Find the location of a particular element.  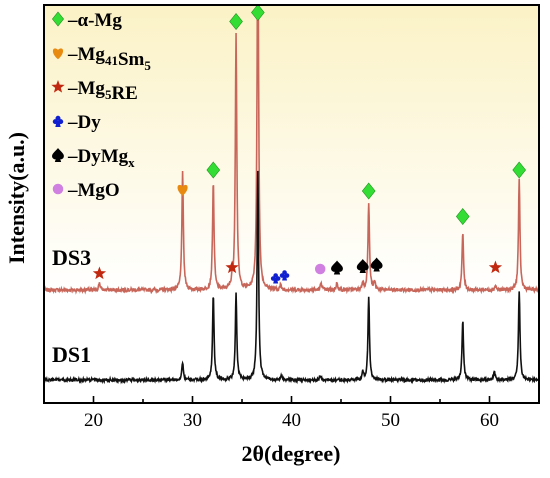

legend-marker-alpha_mg is located at coordinates (58, 19).